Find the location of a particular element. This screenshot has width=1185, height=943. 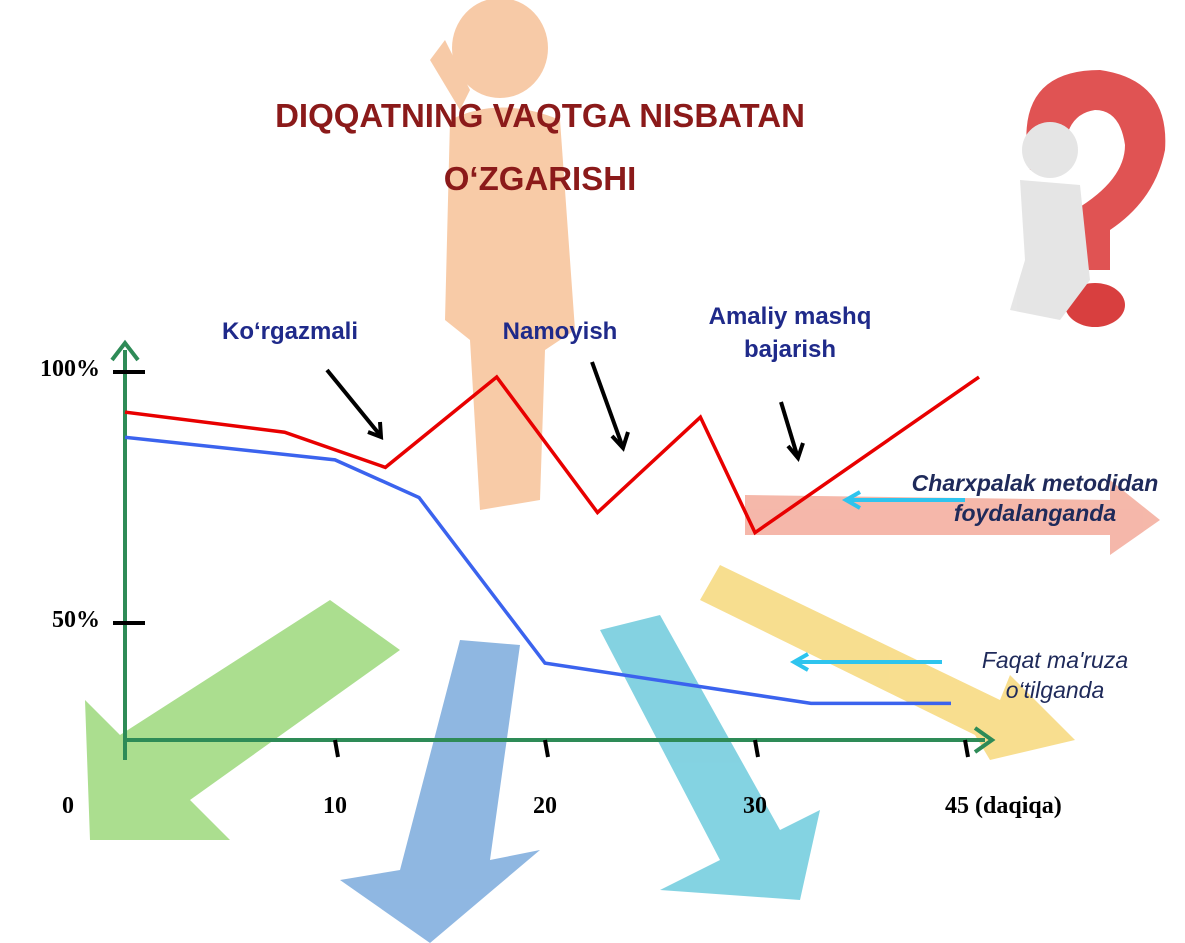

chart-title: DIQQATNING VAQTGA NISBATAN is located at coordinates (540, 115).